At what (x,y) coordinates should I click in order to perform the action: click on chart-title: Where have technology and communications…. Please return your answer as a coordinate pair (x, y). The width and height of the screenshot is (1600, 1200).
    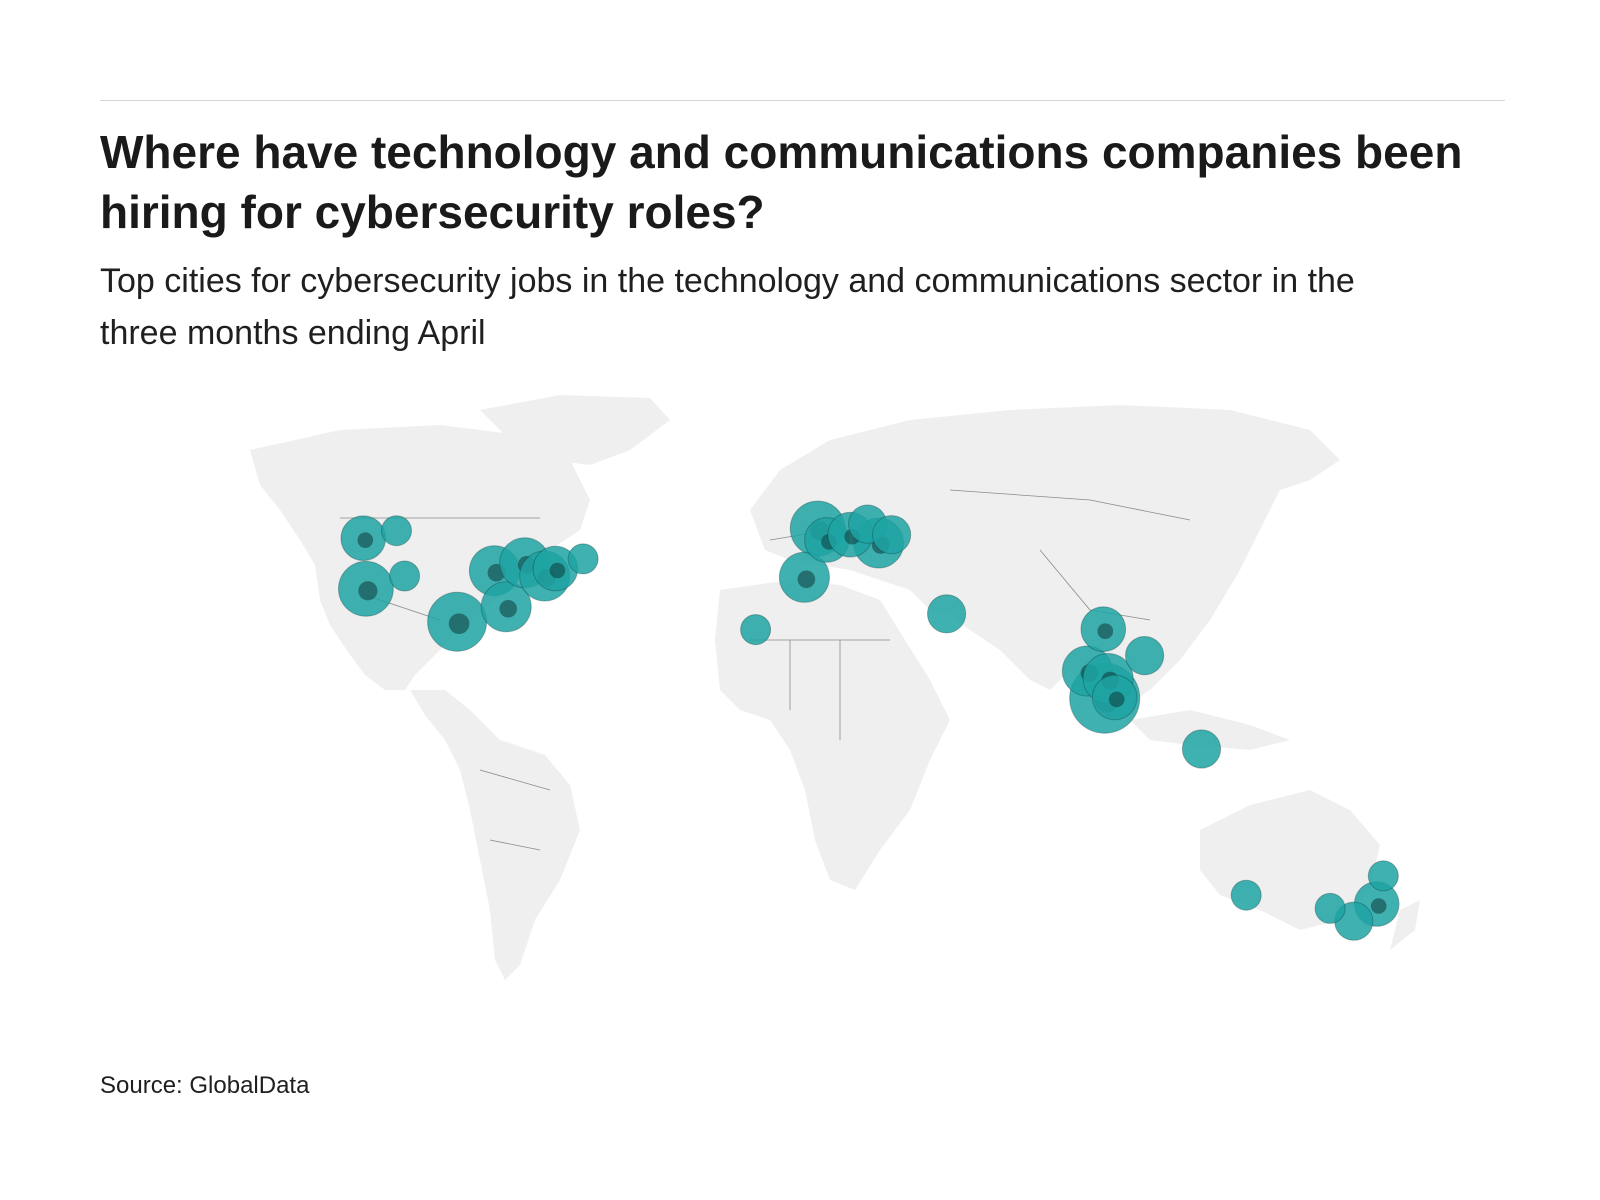
    Looking at the image, I should click on (781, 182).